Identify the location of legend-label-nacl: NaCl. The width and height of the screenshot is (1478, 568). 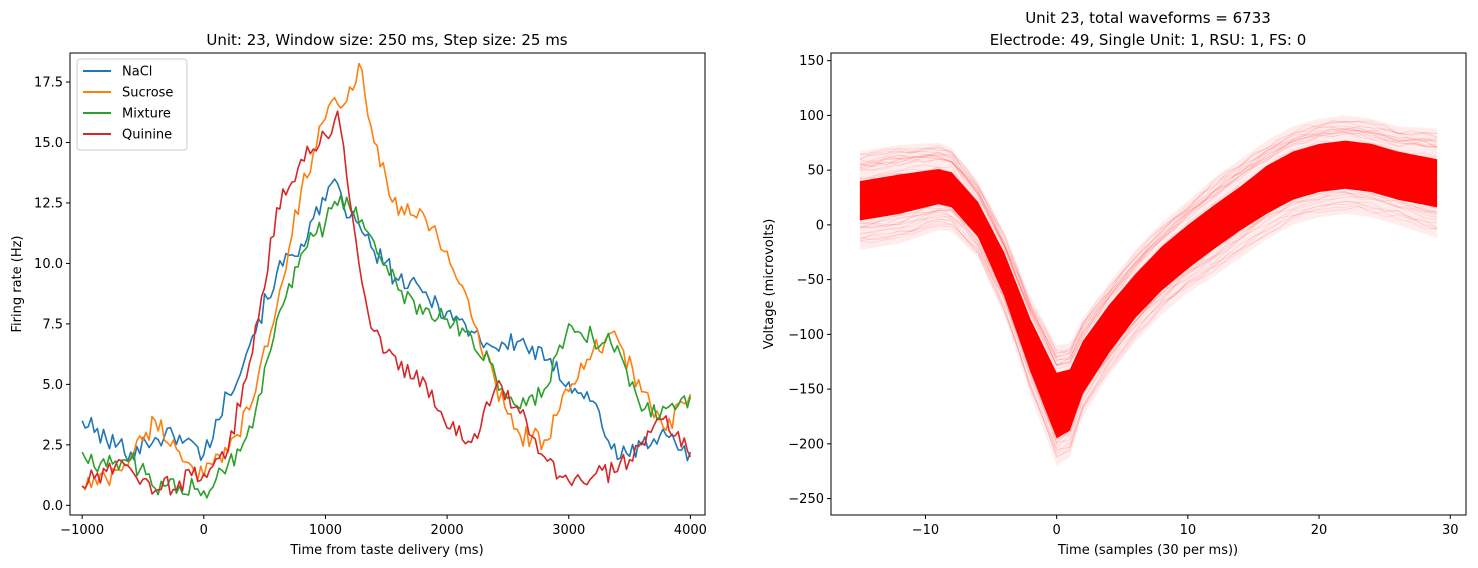
(137, 72).